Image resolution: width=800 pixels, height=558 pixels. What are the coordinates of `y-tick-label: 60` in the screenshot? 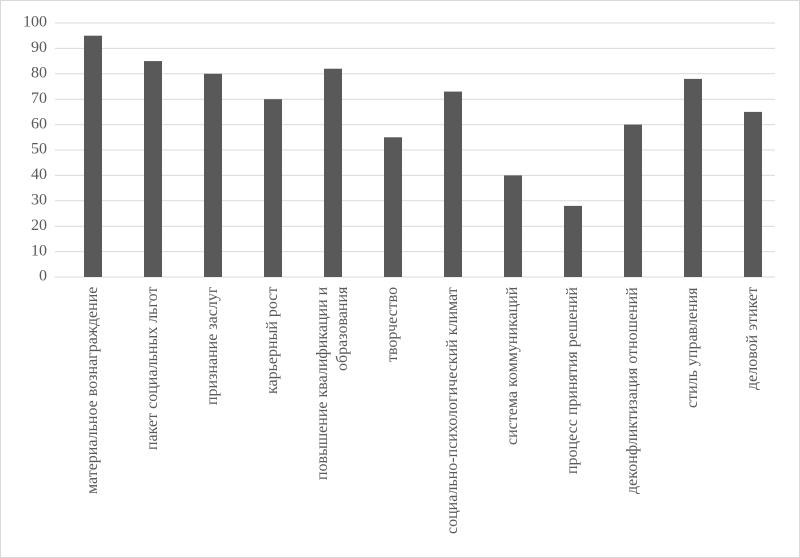 It's located at (39, 123).